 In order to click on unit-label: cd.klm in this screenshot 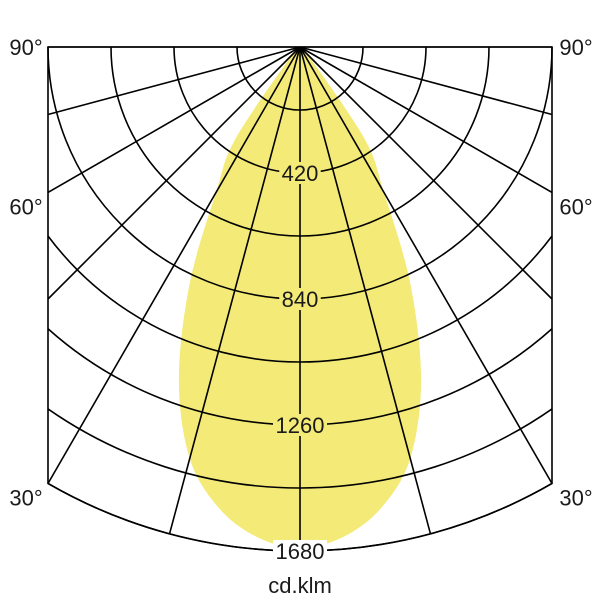, I will do `click(300, 585)`.